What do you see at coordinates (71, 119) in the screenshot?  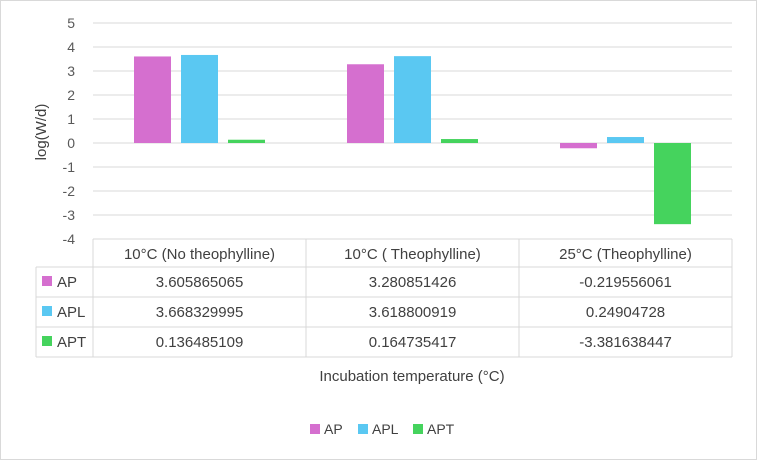 I see `y-tick-label: 1` at bounding box center [71, 119].